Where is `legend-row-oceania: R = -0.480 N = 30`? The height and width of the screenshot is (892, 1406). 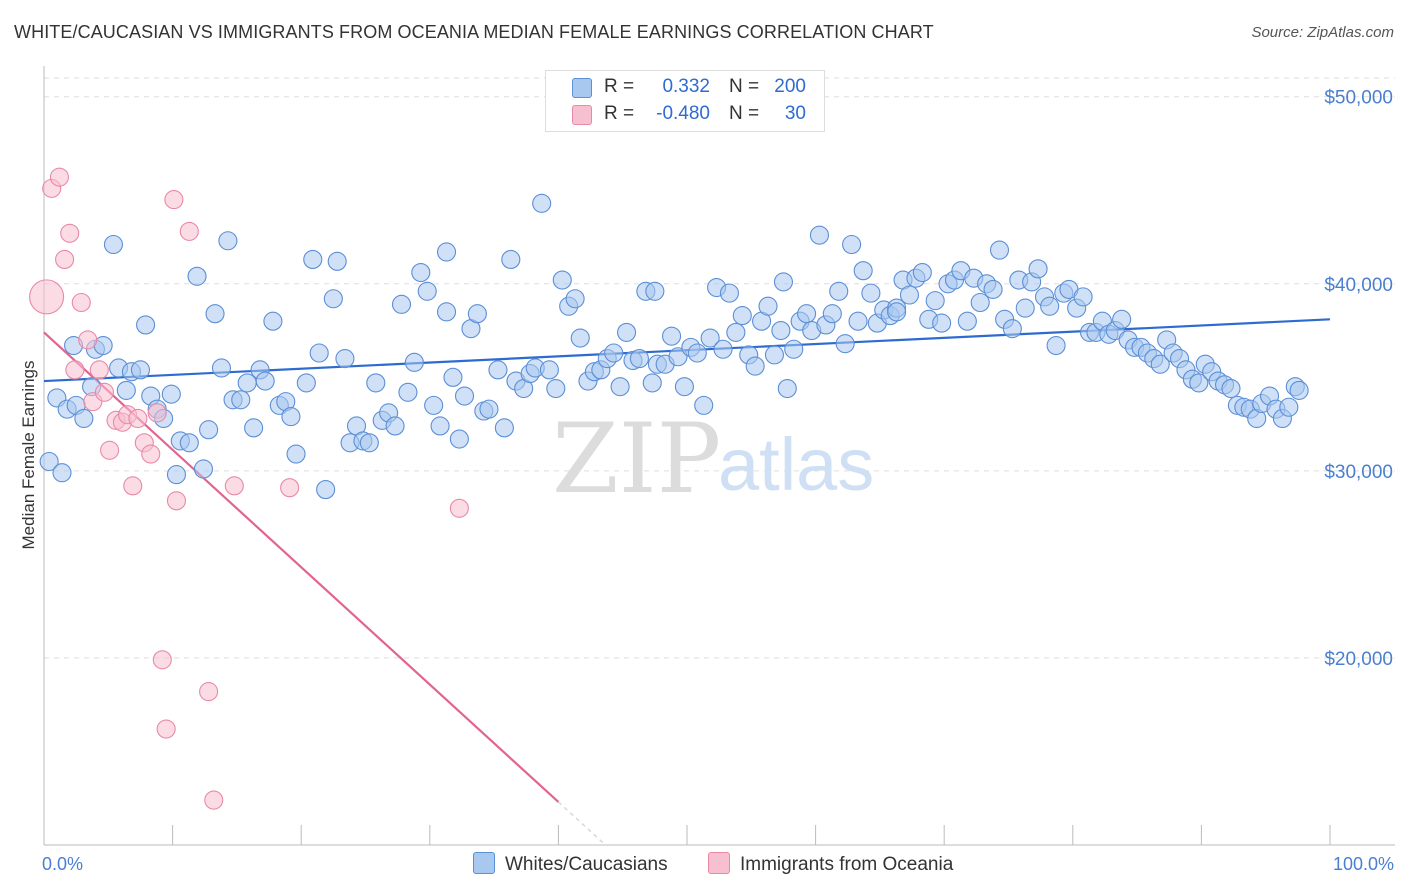 legend-row-oceania: R = -0.480 N = 30 is located at coordinates (685, 115).